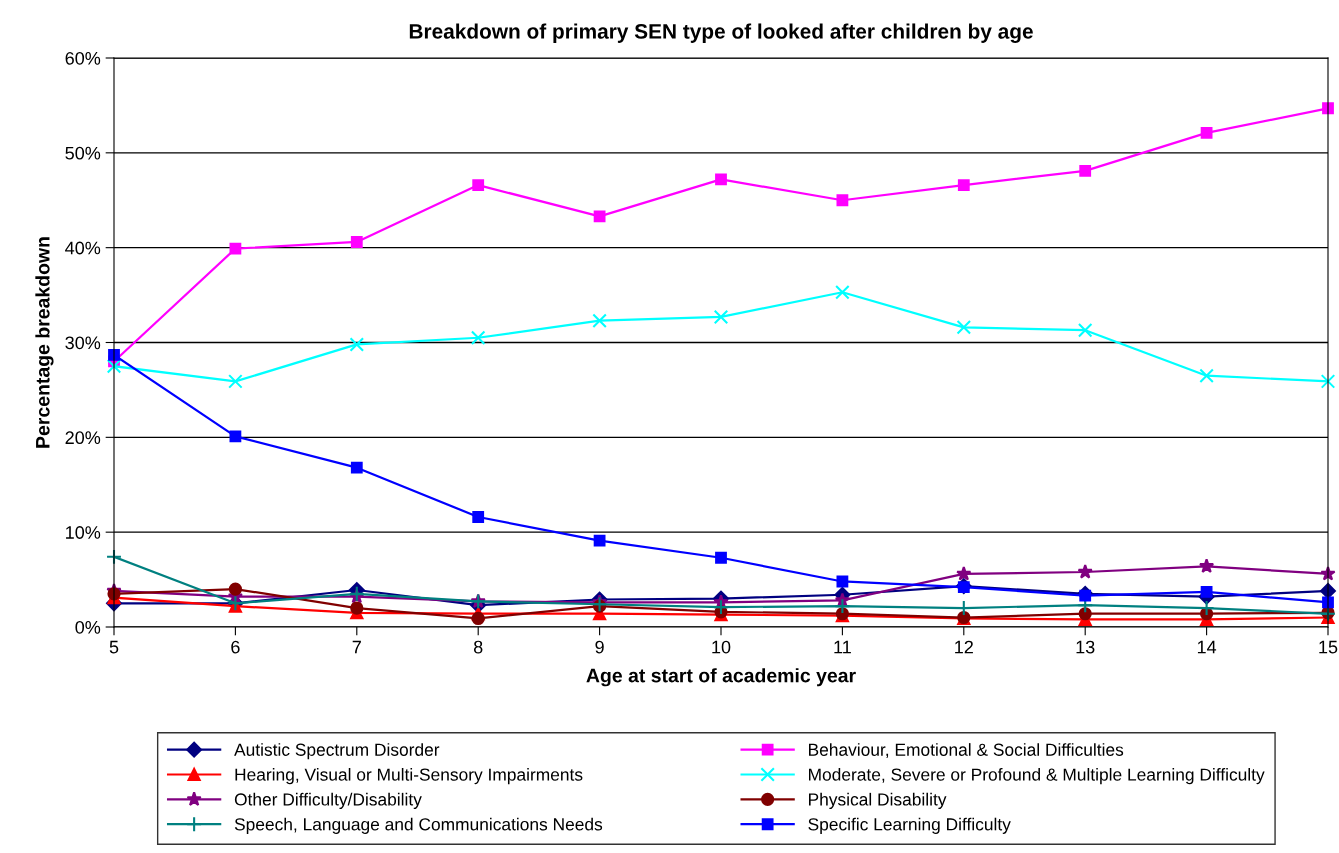 The width and height of the screenshot is (1339, 853). I want to click on y-tick-label: 10%, so click(83, 532).